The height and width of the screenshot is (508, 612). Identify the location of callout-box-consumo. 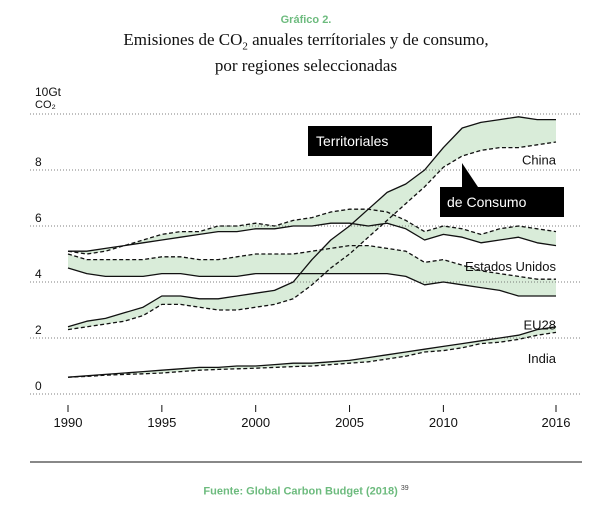
(502, 202).